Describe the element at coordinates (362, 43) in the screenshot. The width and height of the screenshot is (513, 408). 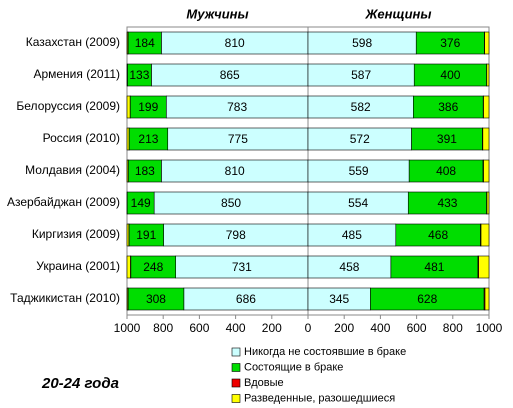
I see `data-label: 598` at that location.